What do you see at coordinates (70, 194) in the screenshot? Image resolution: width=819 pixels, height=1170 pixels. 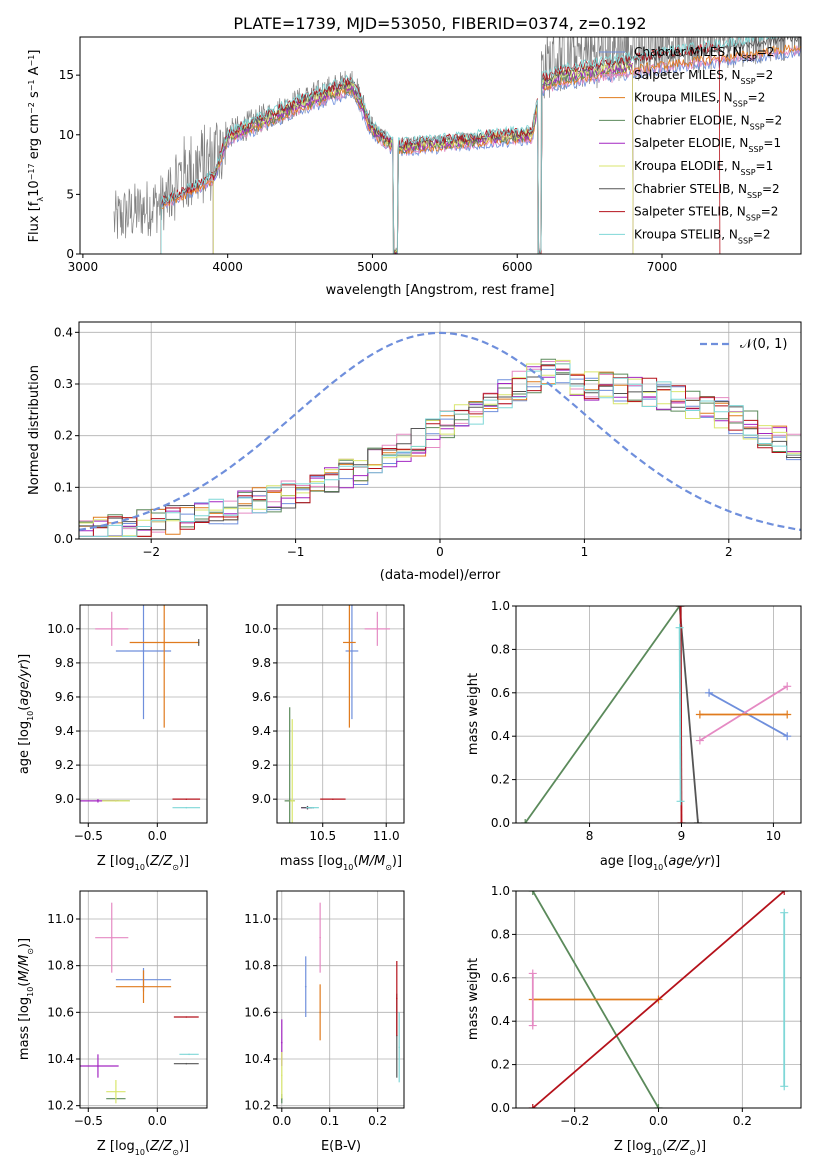 I see `y-tick-label: 5` at bounding box center [70, 194].